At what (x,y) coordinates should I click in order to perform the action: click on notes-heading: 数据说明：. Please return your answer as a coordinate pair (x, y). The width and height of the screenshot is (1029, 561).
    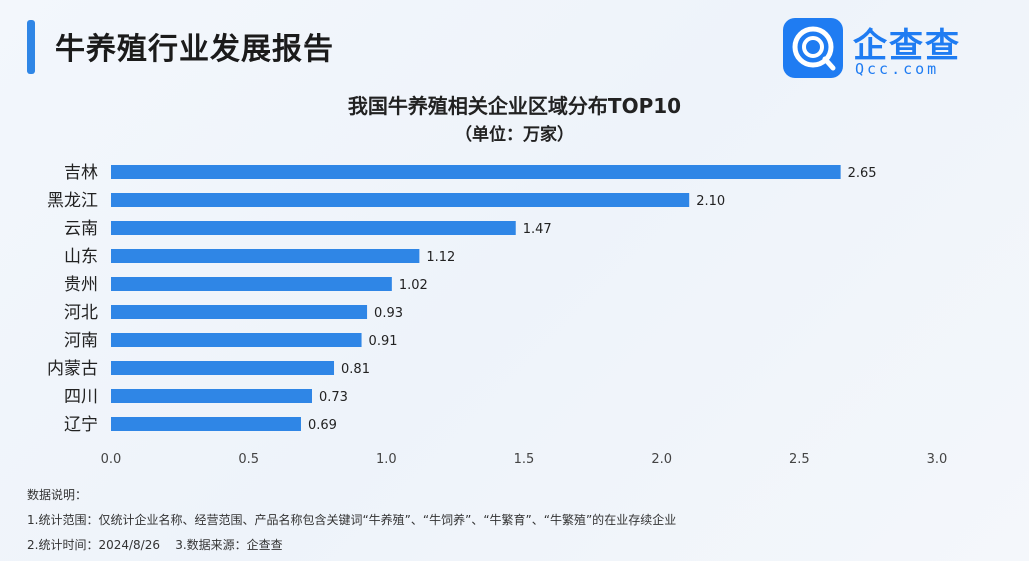
    Looking at the image, I should click on (57, 495).